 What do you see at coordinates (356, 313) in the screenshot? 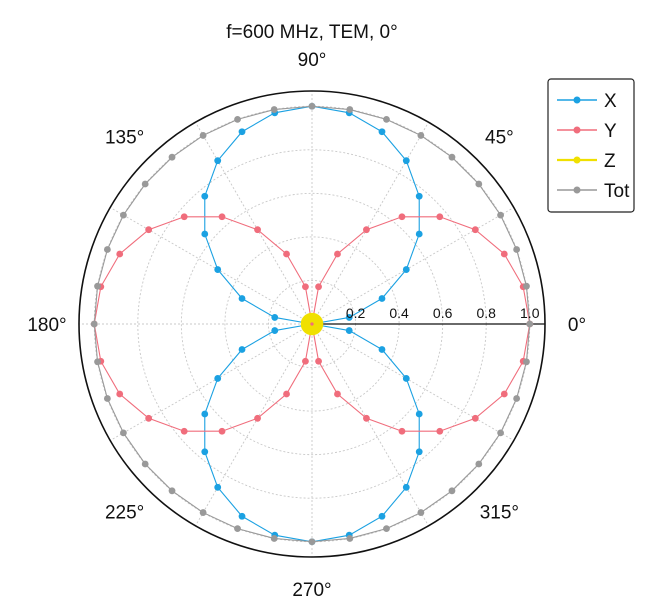
I see `radial-tick-label: 0.2` at bounding box center [356, 313].